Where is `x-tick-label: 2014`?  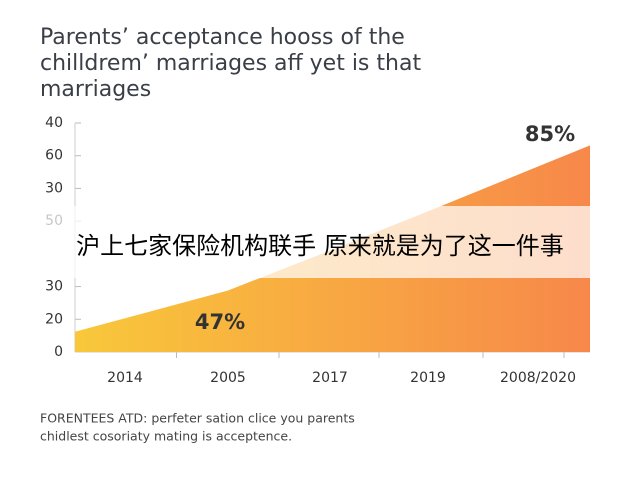
x-tick-label: 2014 is located at coordinates (125, 378).